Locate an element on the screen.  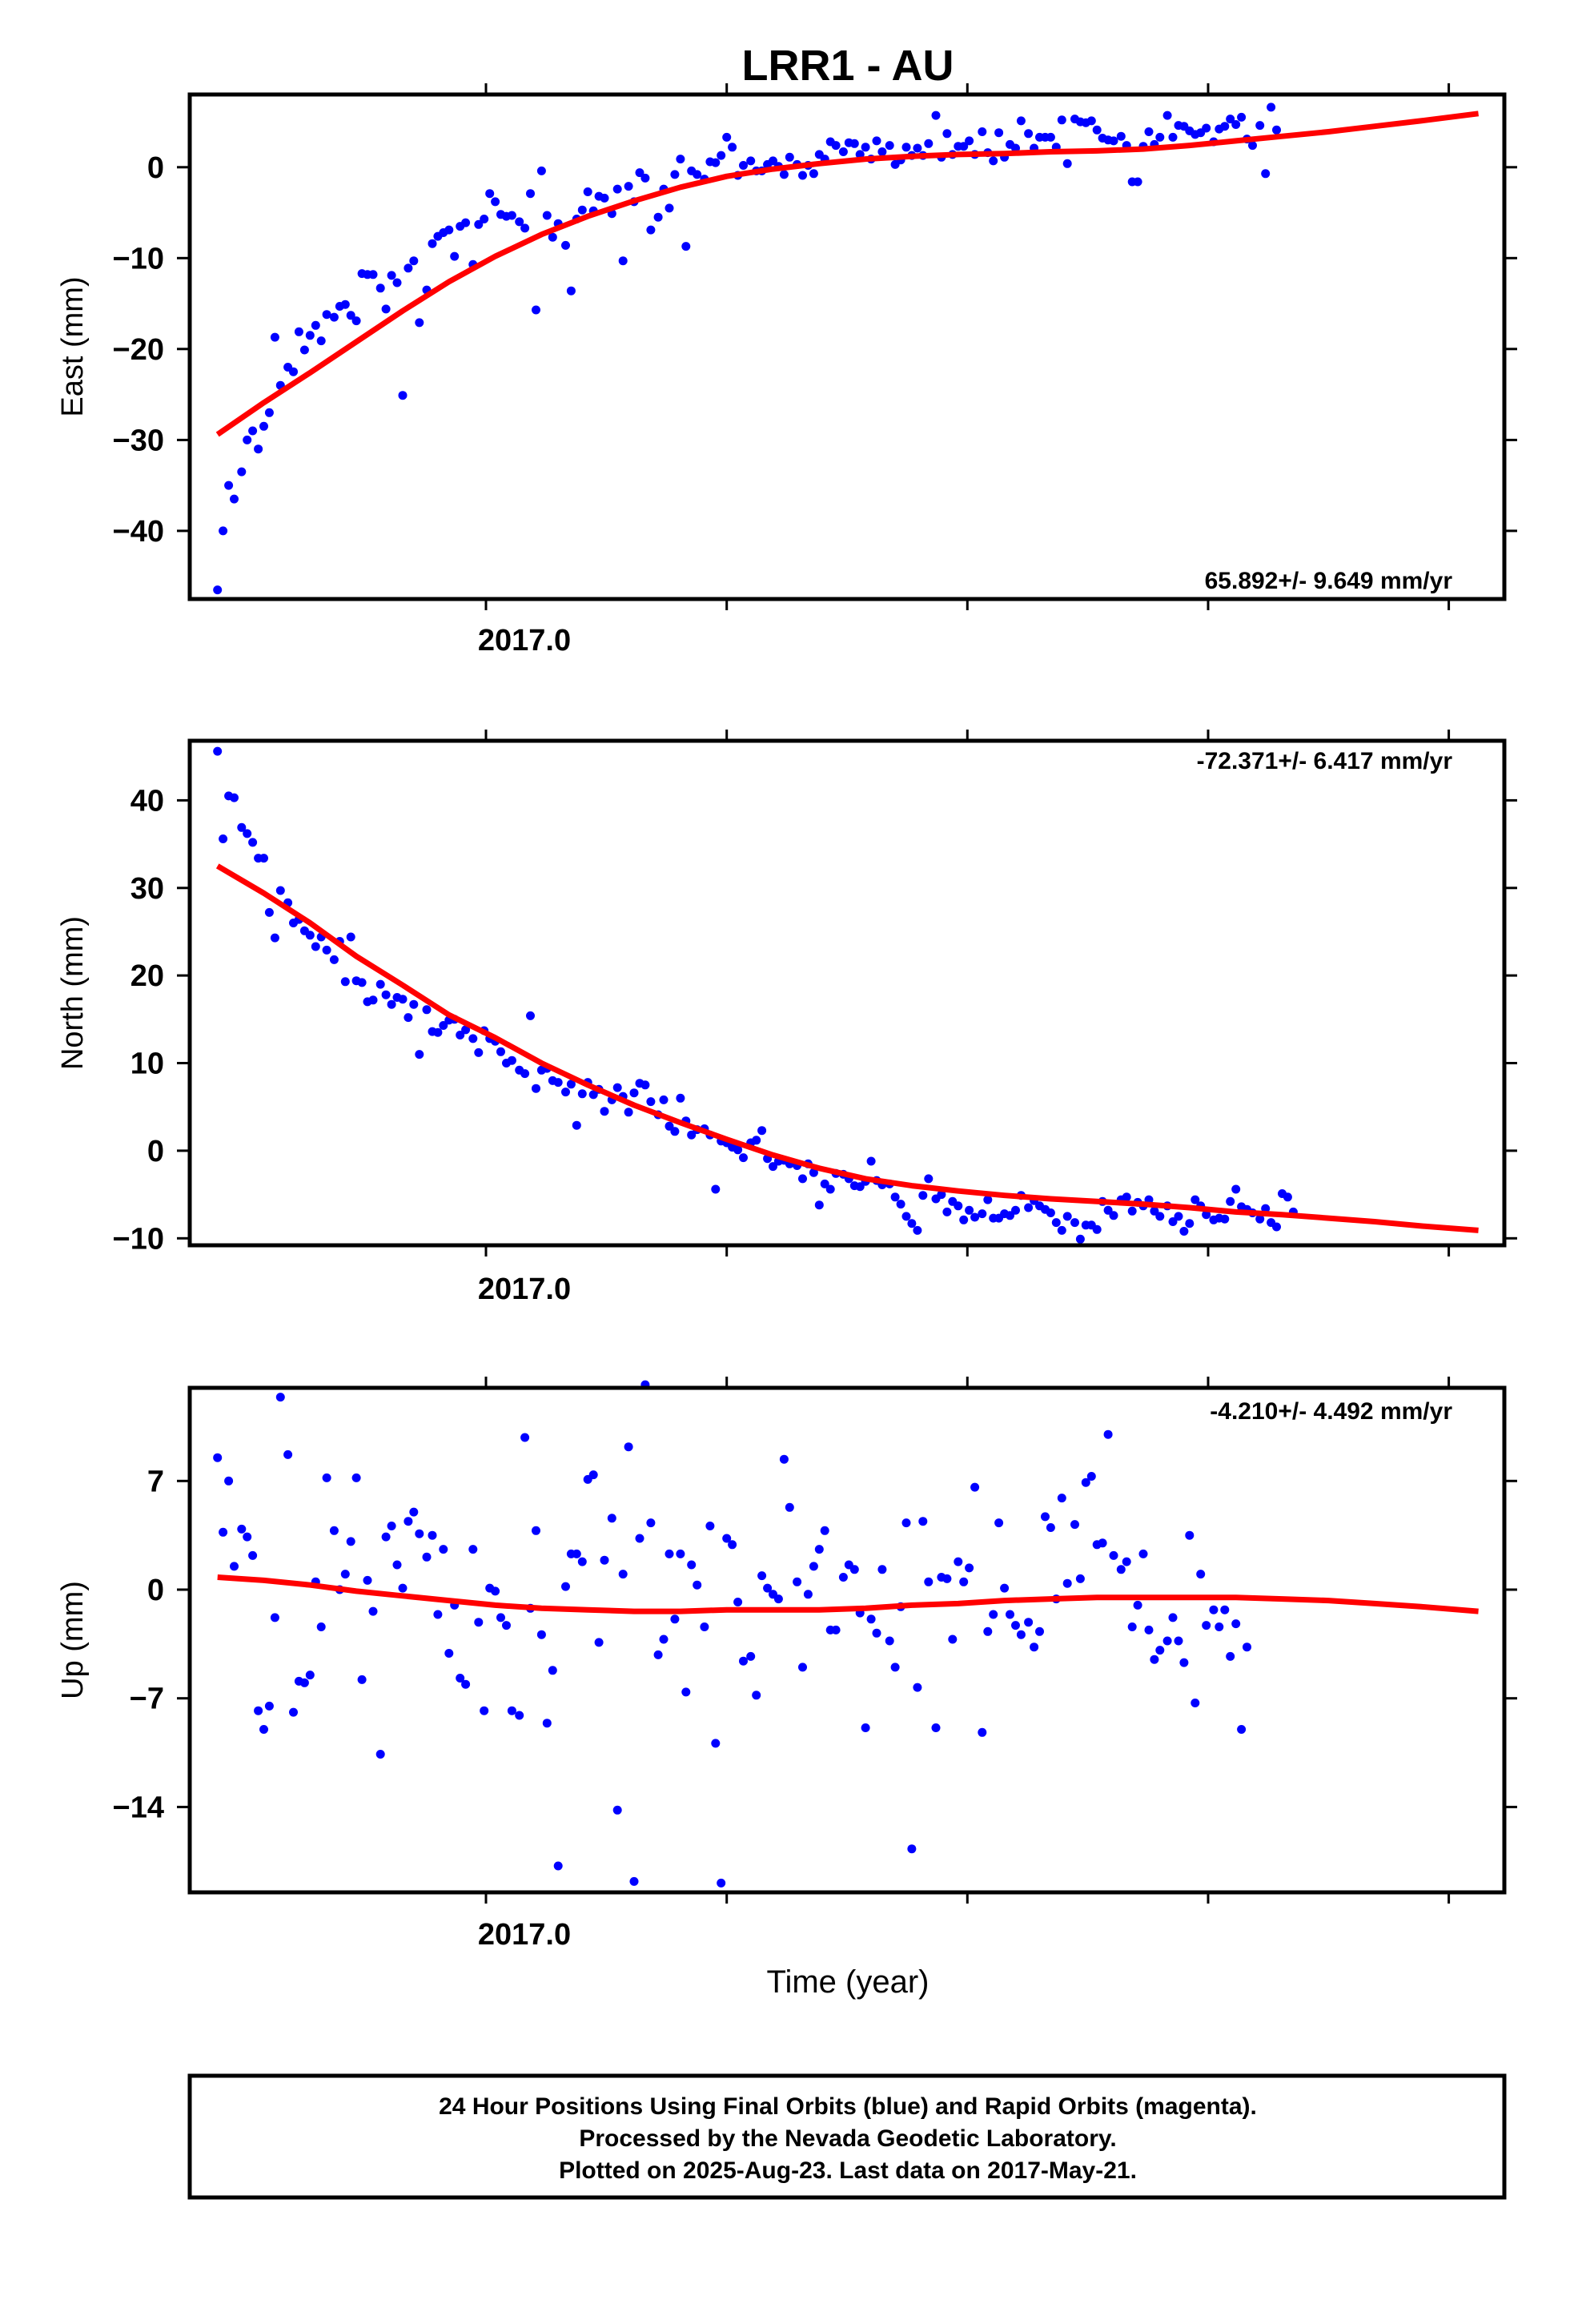
x-axis-label: Time (year) is located at coordinates (848, 1982).